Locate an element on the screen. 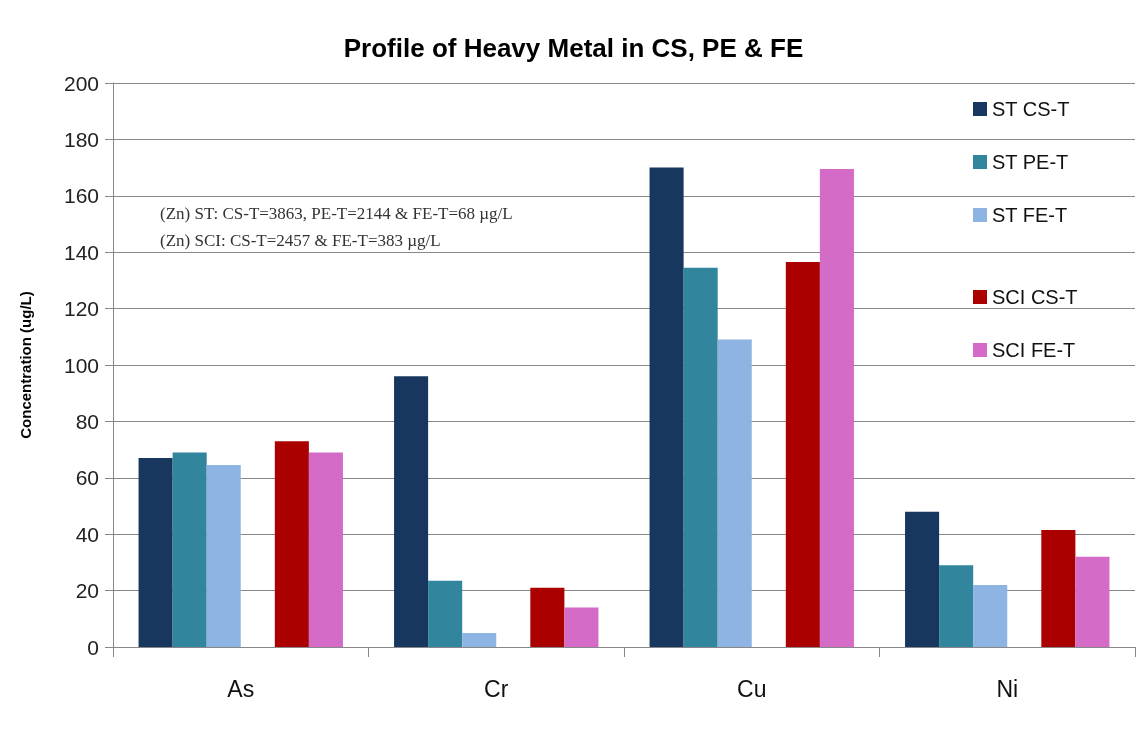 Image resolution: width=1147 pixels, height=732 pixels. y-tick-label: 180 is located at coordinates (81, 139).